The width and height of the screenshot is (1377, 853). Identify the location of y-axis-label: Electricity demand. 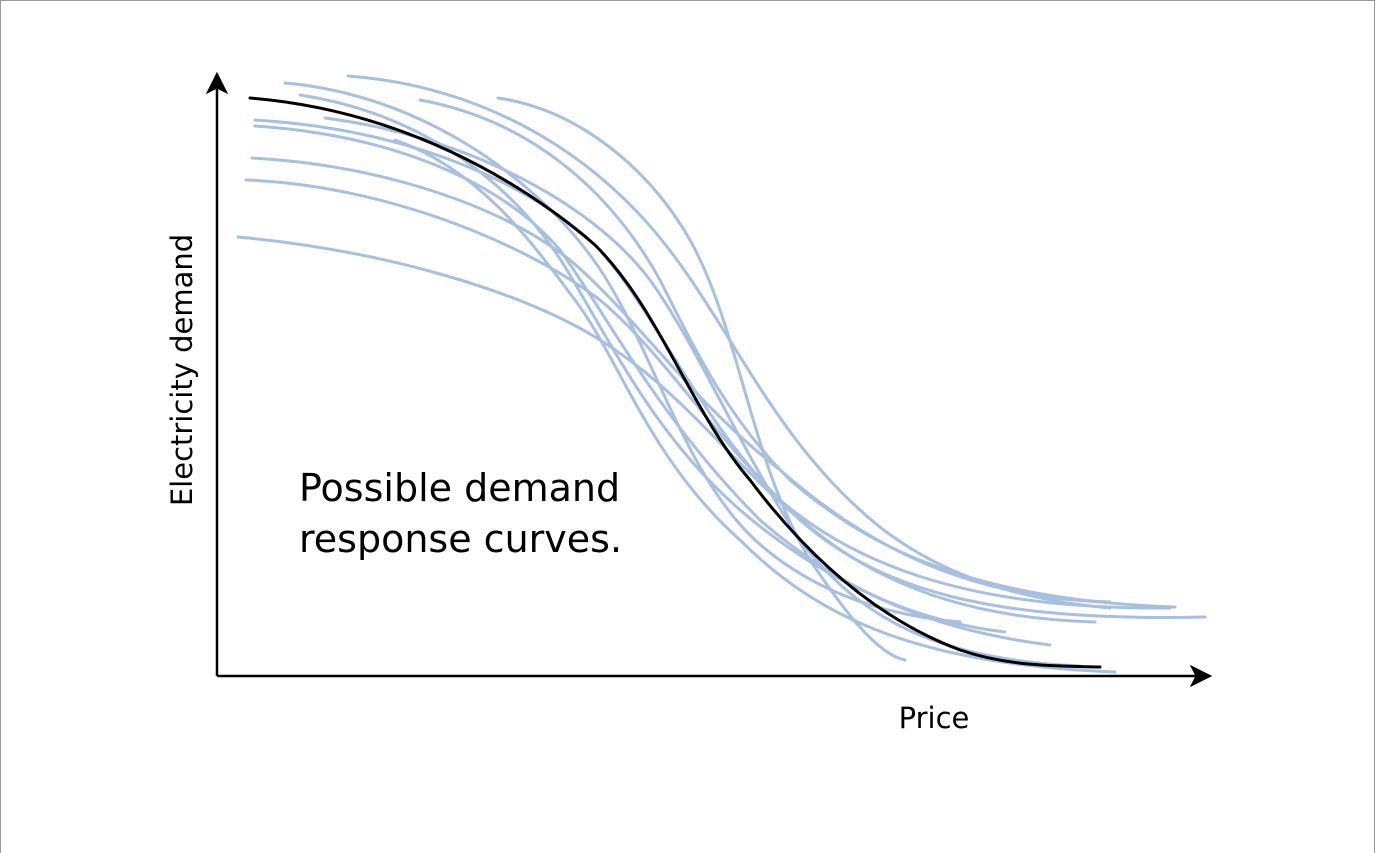
(182, 370).